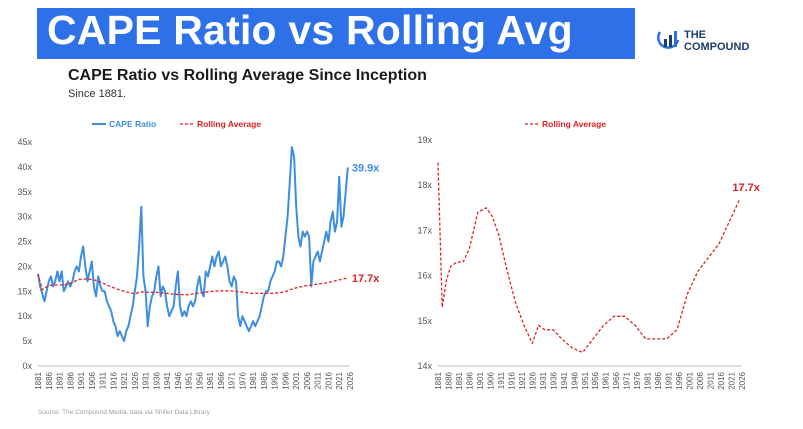 The height and width of the screenshot is (429, 803). What do you see at coordinates (192, 284) in the screenshot?
I see `rolling-average-line` at bounding box center [192, 284].